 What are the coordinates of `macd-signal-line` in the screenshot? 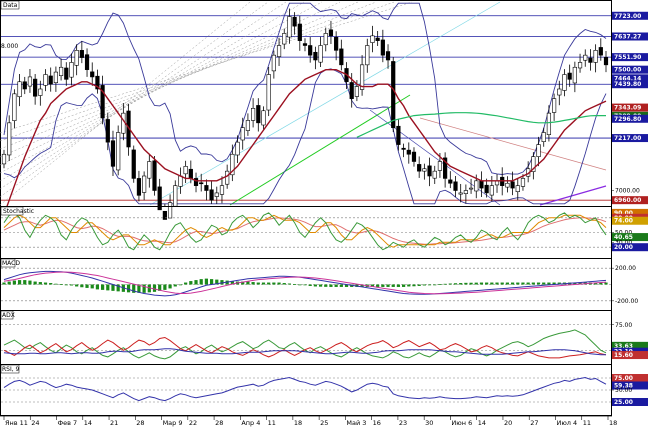 It's located at (305, 283).